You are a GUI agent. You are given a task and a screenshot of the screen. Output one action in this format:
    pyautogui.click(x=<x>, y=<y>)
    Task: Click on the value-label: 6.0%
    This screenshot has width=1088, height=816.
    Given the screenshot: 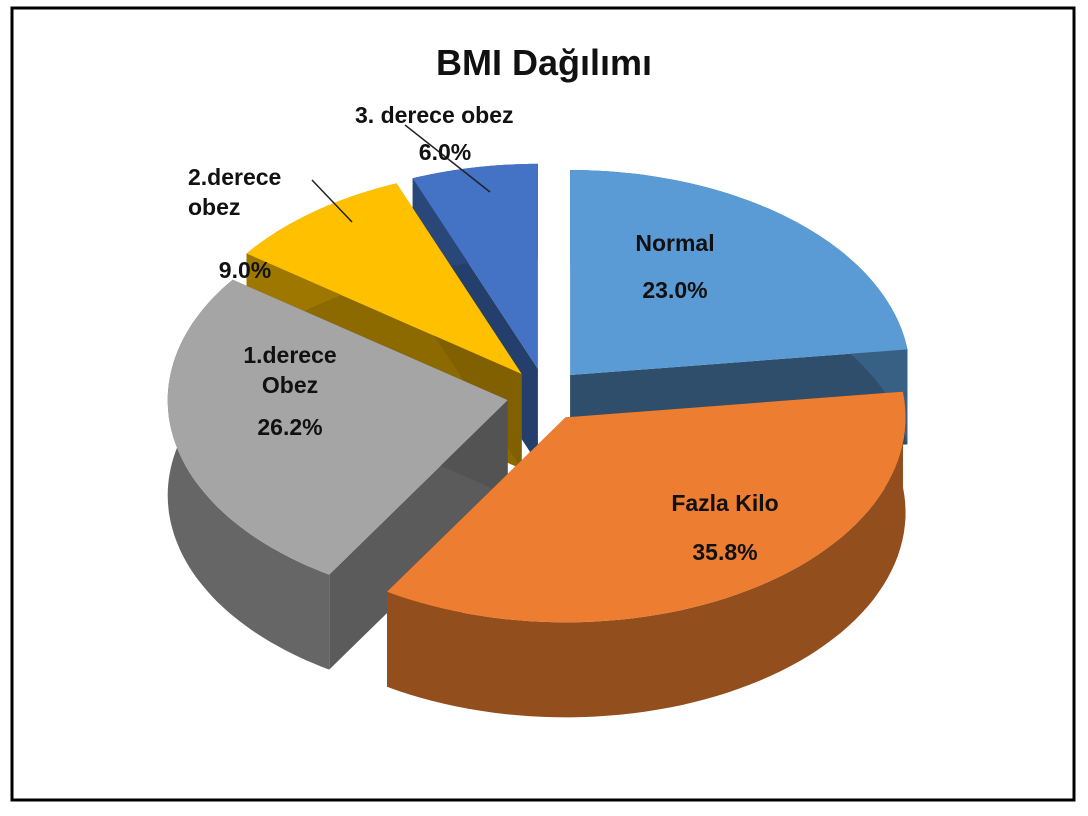 What is the action you would take?
    pyautogui.click(x=445, y=152)
    